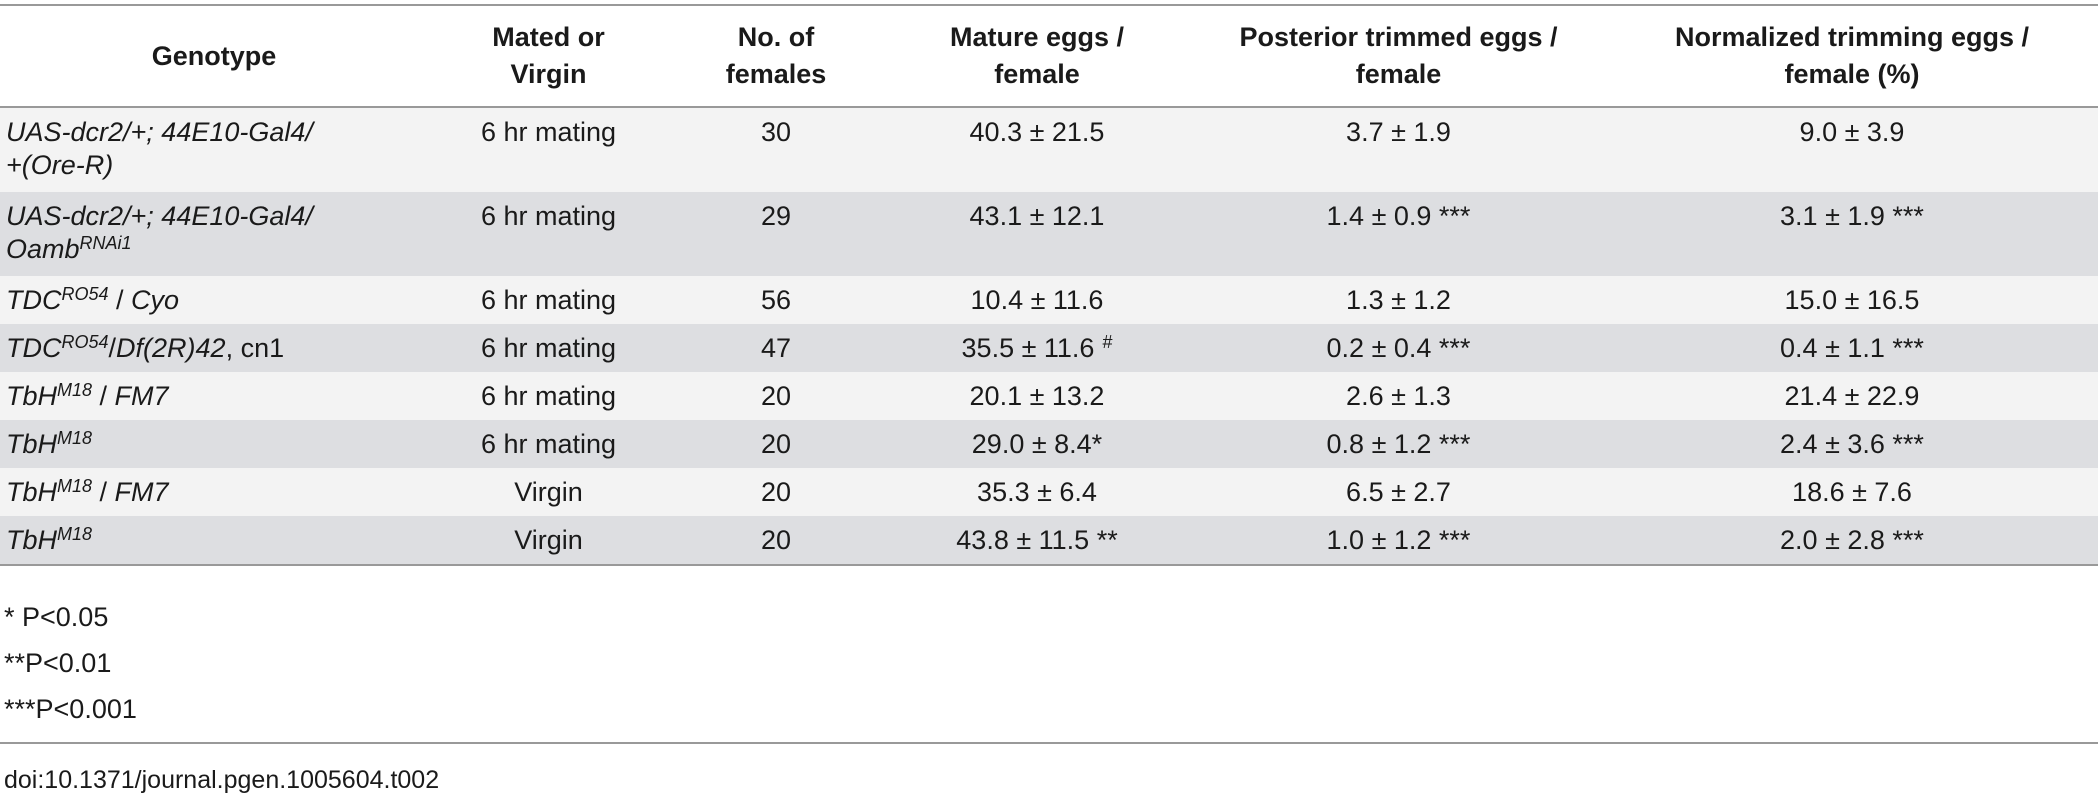  I want to click on normalized-cell: 2.4 ± 3.6 ***, so click(1852, 444).